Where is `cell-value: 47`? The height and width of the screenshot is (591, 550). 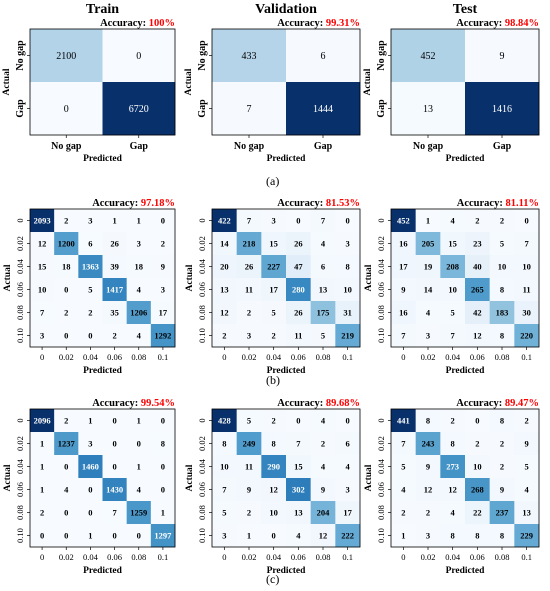
cell-value: 47 is located at coordinates (298, 266).